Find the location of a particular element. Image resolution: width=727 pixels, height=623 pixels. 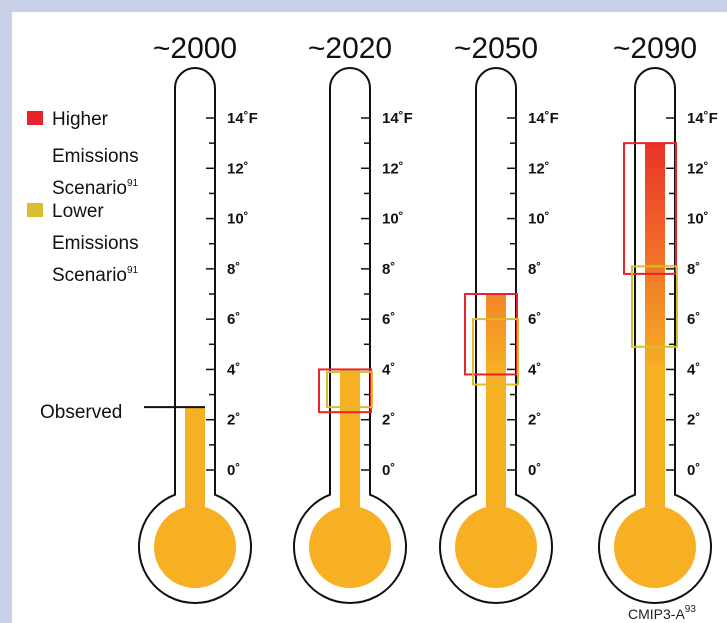

legend-higher-line1: Higher is located at coordinates (80, 119).